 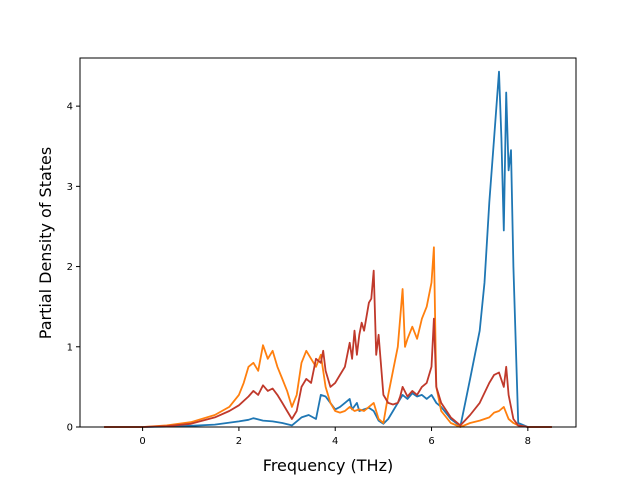 I want to click on x-axis-ticks: 0 2 4 6 8, so click(x=335, y=437).